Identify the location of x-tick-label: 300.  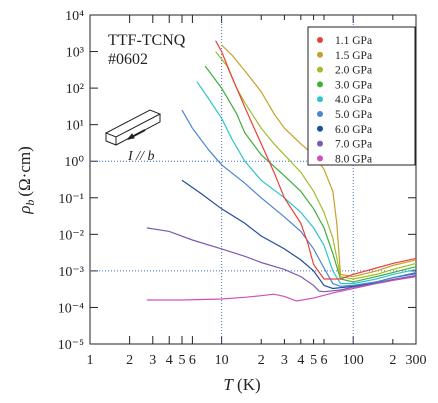
(416, 360).